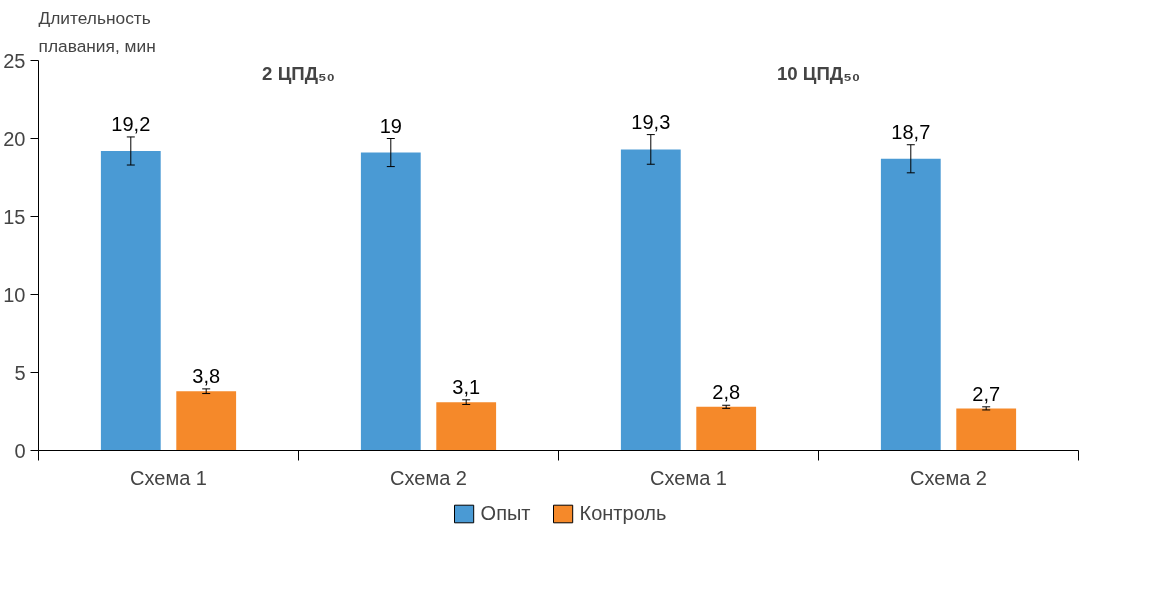 This screenshot has width=1160, height=610. Describe the element at coordinates (726, 392) in the screenshot. I see `data-label: 2,8` at that location.